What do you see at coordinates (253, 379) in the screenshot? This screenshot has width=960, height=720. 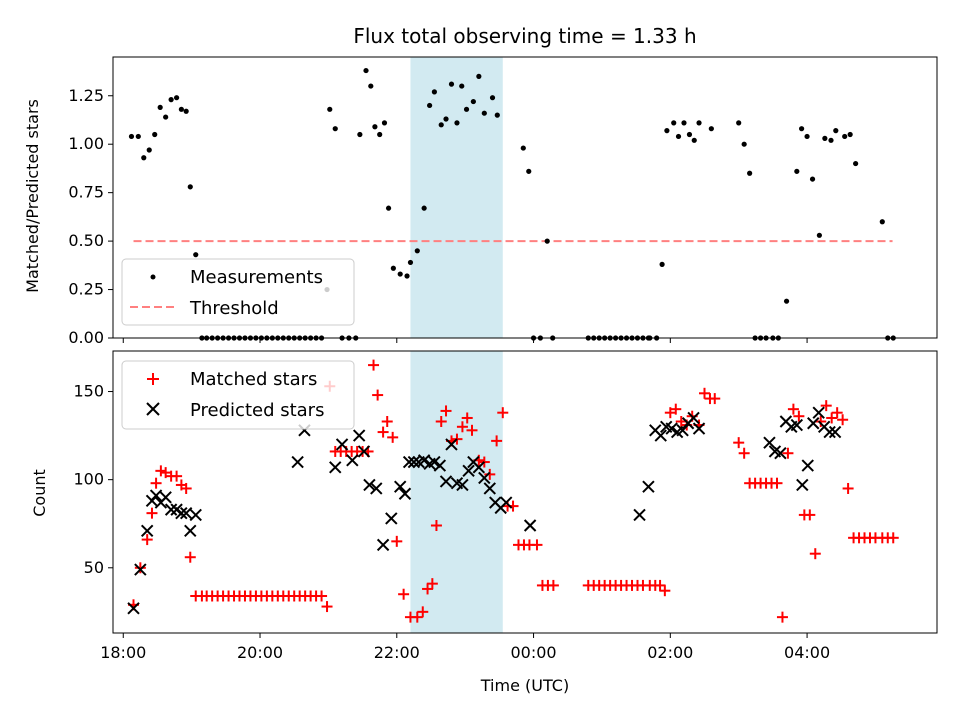 I see `matched-legend-label: Matched stars` at bounding box center [253, 379].